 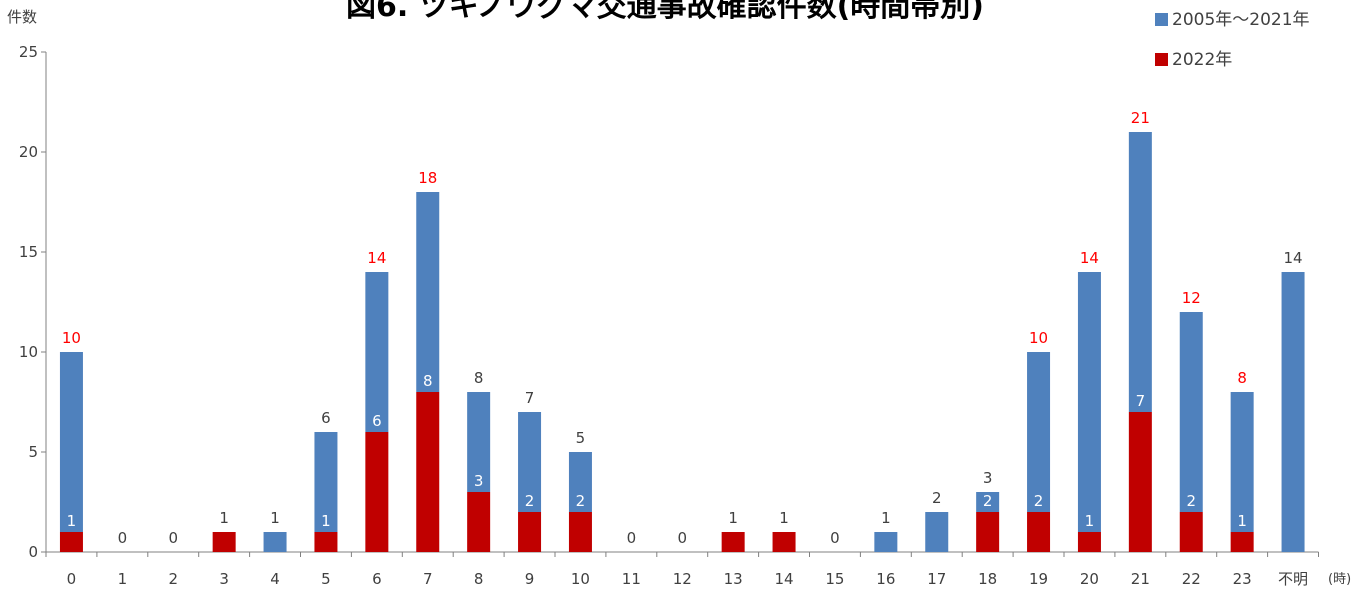 What do you see at coordinates (28, 152) in the screenshot?
I see `y-tick-label: 20` at bounding box center [28, 152].